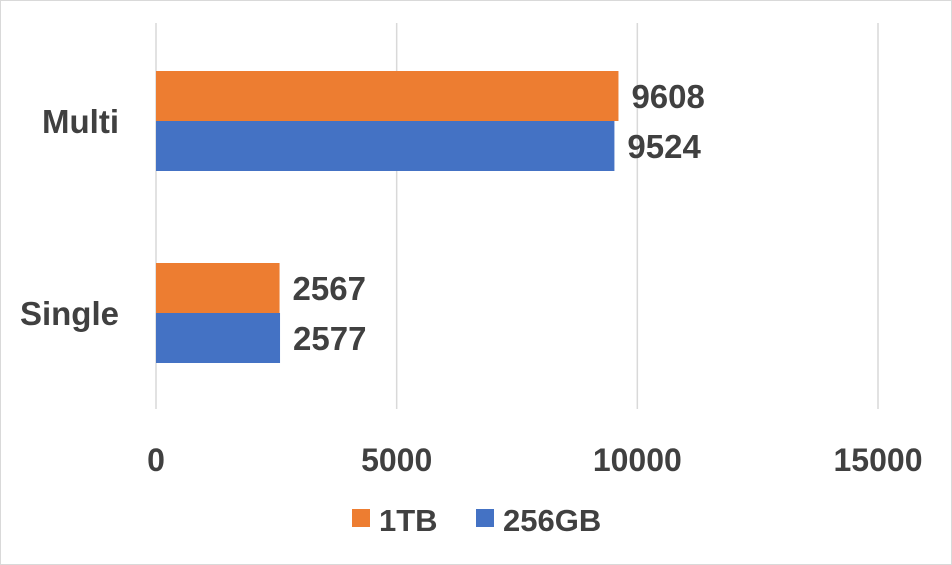 This screenshot has width=952, height=565. What do you see at coordinates (534, 460) in the screenshot?
I see `value-axis: 0 5000 10000 15000` at bounding box center [534, 460].